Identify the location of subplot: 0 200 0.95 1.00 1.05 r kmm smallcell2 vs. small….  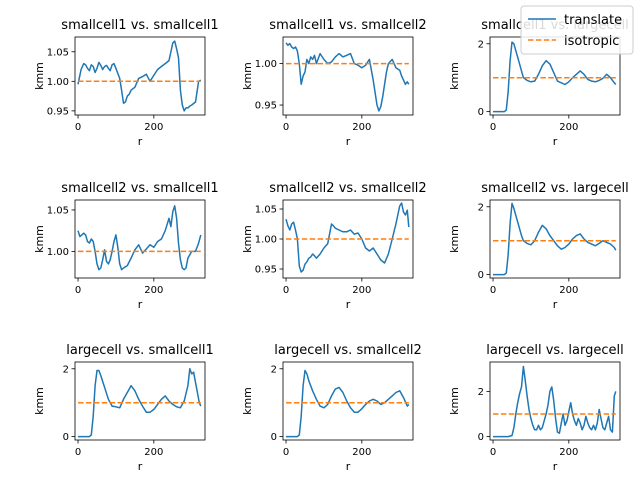
(334, 246).